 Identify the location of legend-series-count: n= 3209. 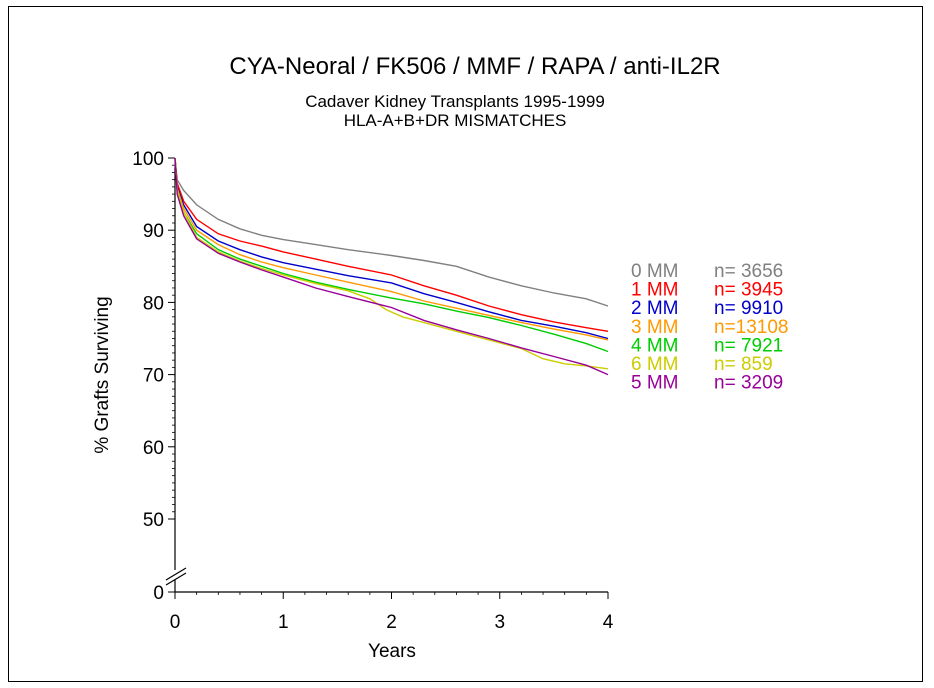
(748, 383).